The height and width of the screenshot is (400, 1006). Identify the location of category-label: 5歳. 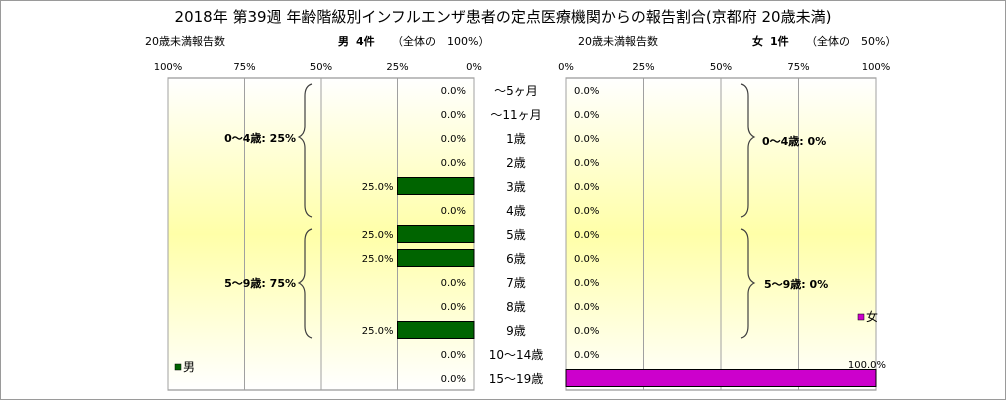
(516, 235).